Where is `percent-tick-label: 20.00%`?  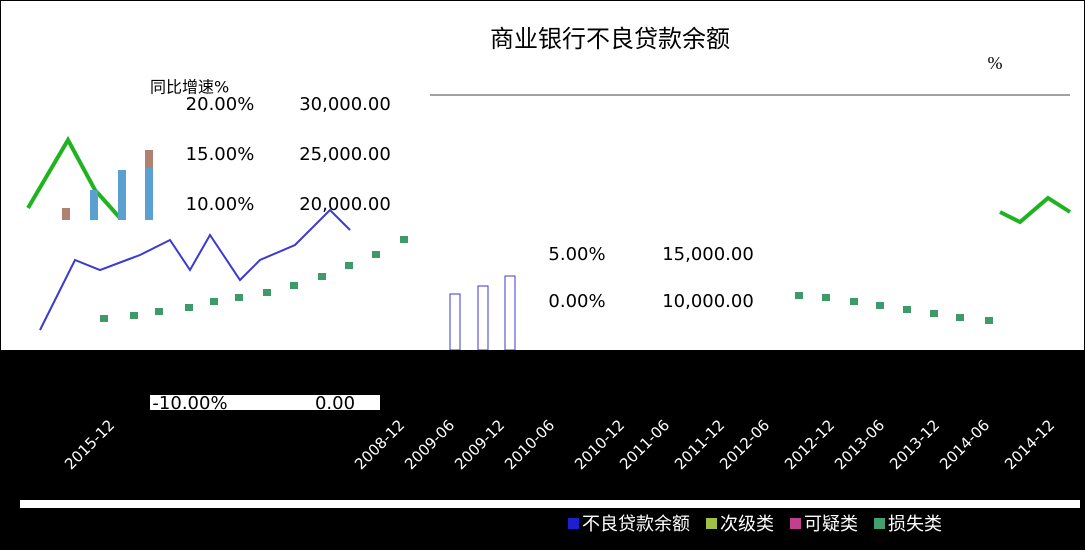 percent-tick-label: 20.00% is located at coordinates (220, 104).